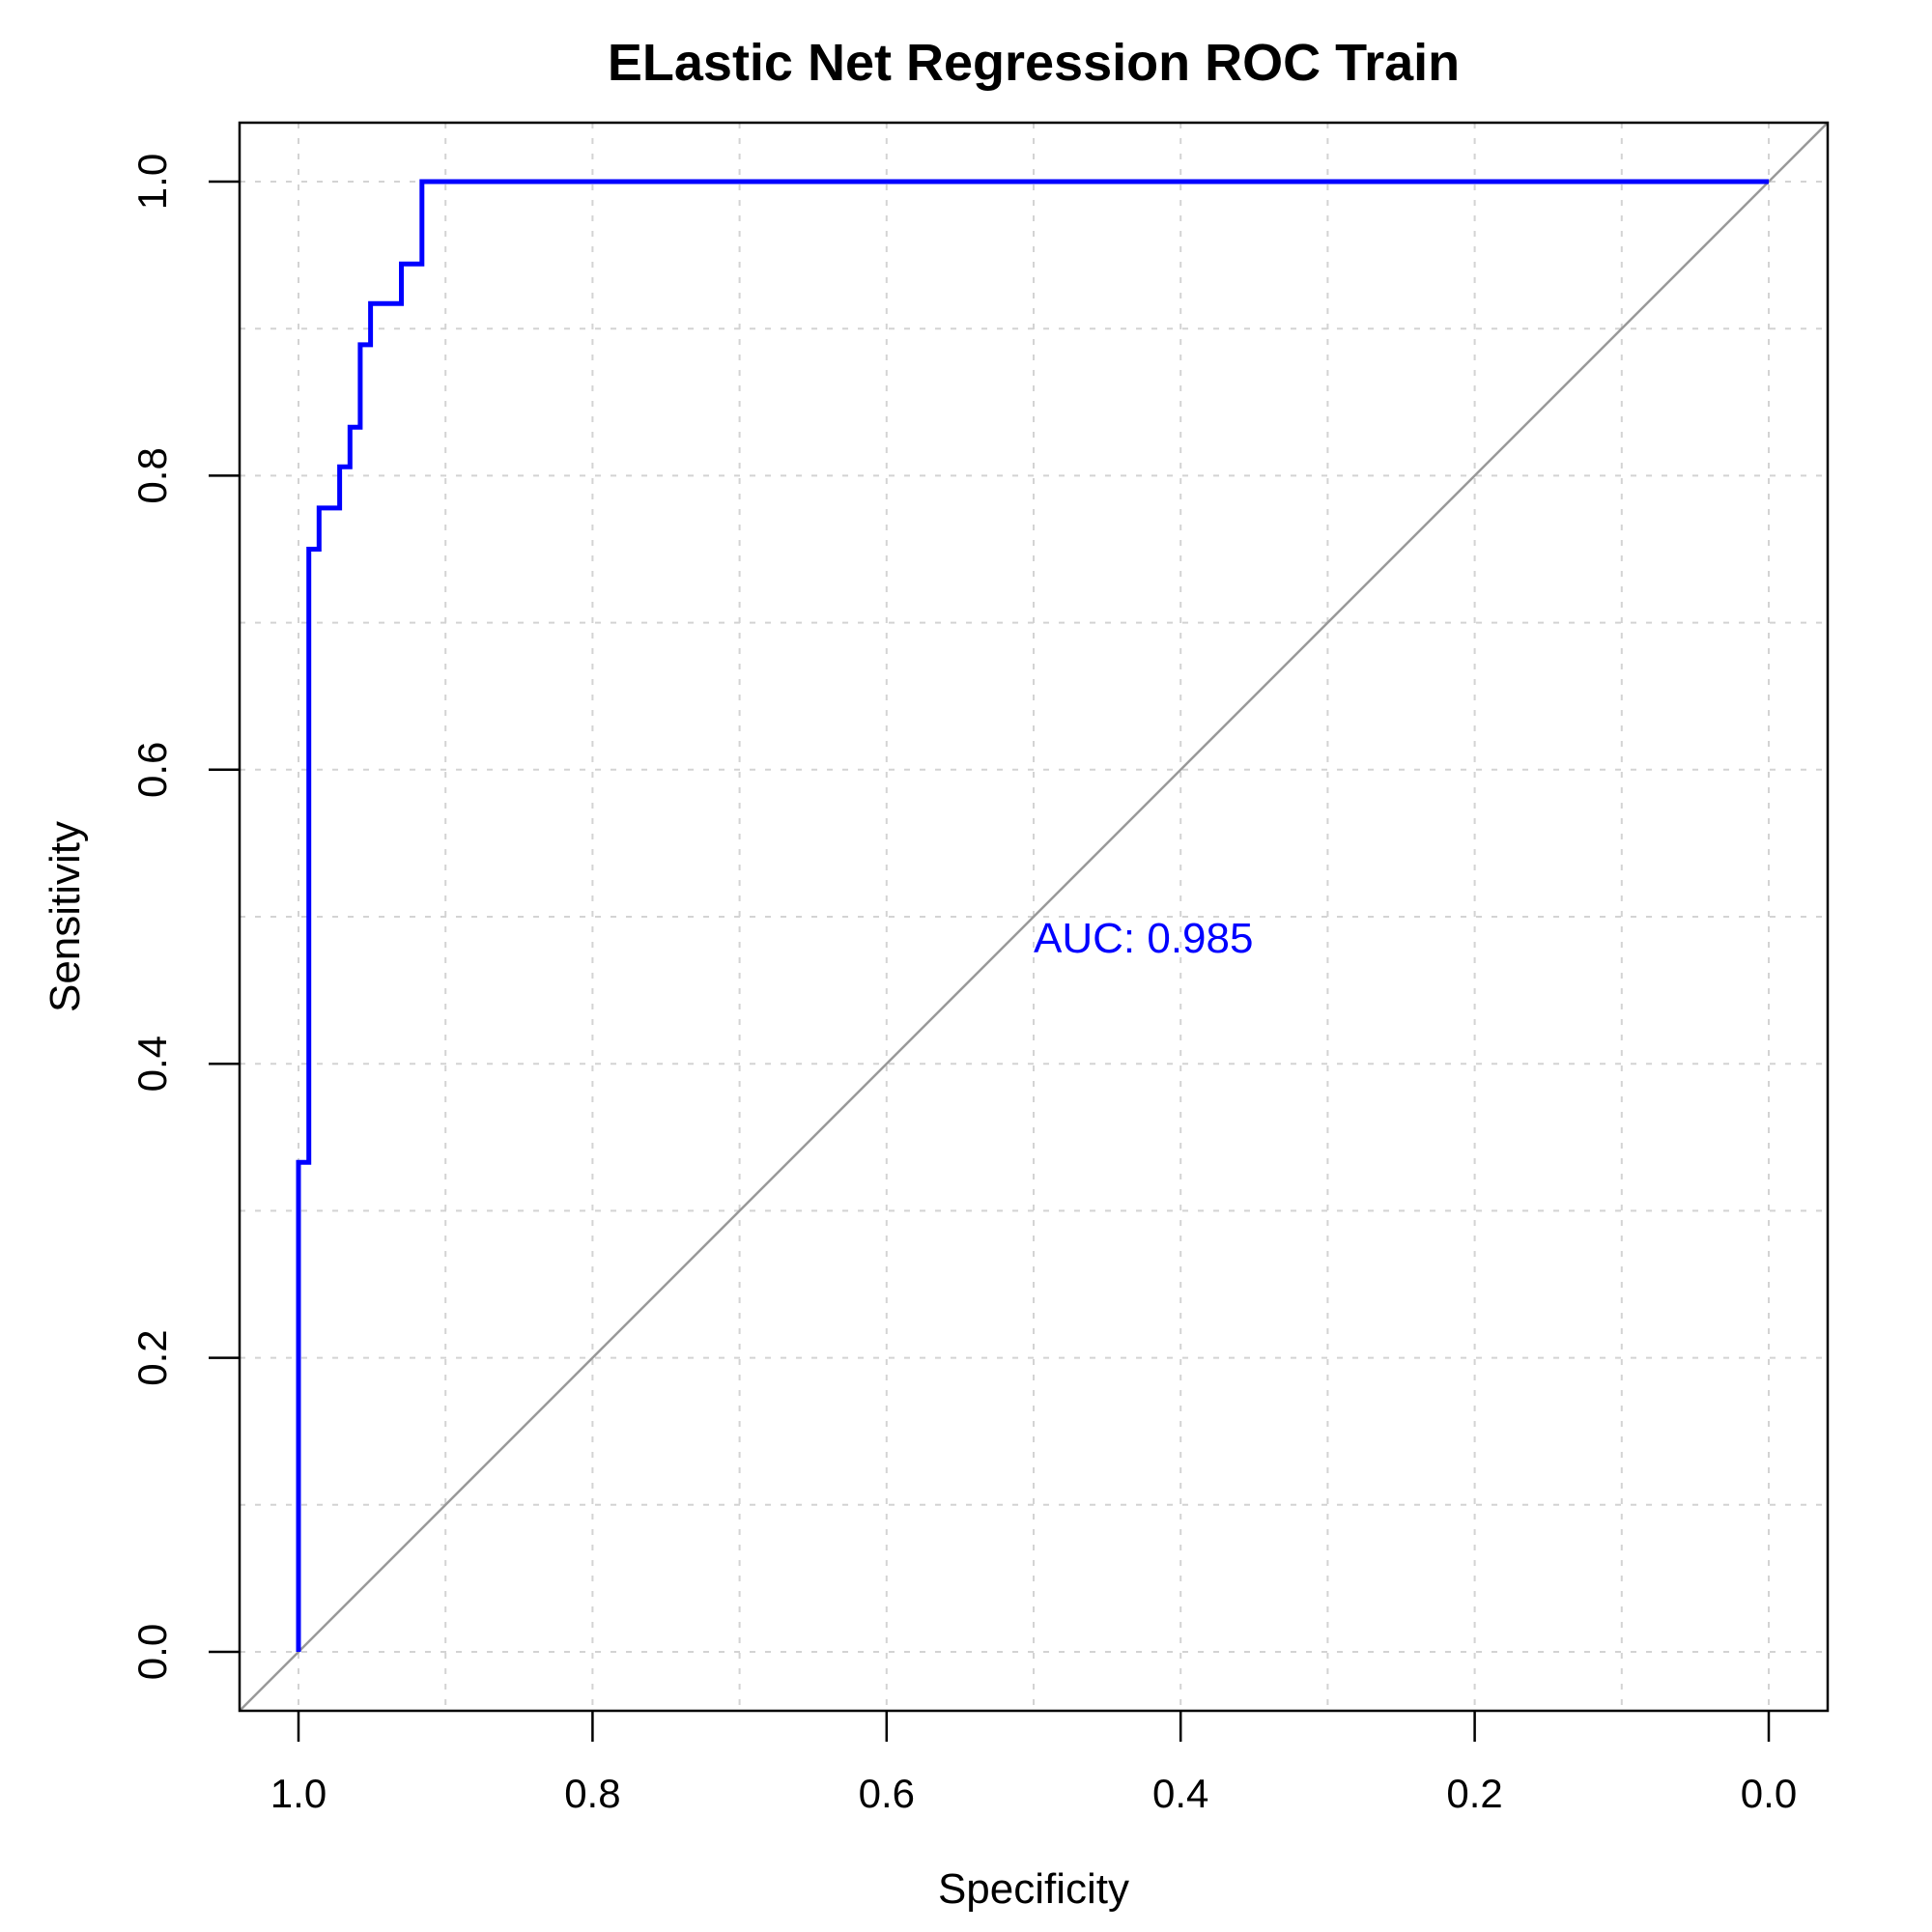 The width and height of the screenshot is (1932, 1932). What do you see at coordinates (887, 1793) in the screenshot?
I see `x-tick-label: 0.6` at bounding box center [887, 1793].